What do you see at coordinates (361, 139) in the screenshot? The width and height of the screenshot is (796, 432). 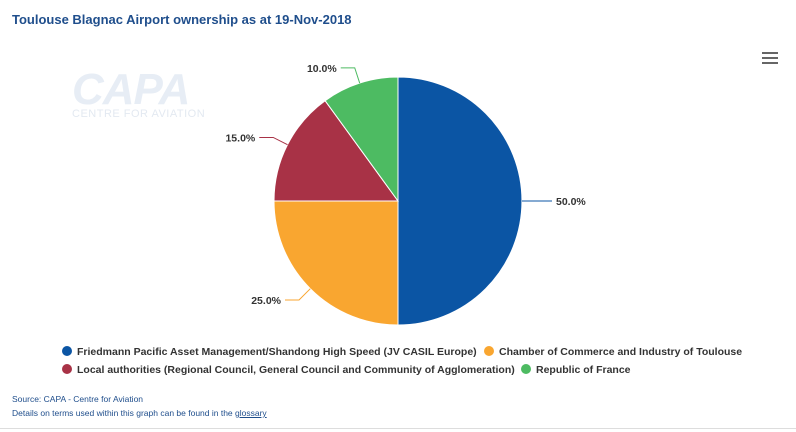 I see `pie-slice-republic-of-france` at bounding box center [361, 139].